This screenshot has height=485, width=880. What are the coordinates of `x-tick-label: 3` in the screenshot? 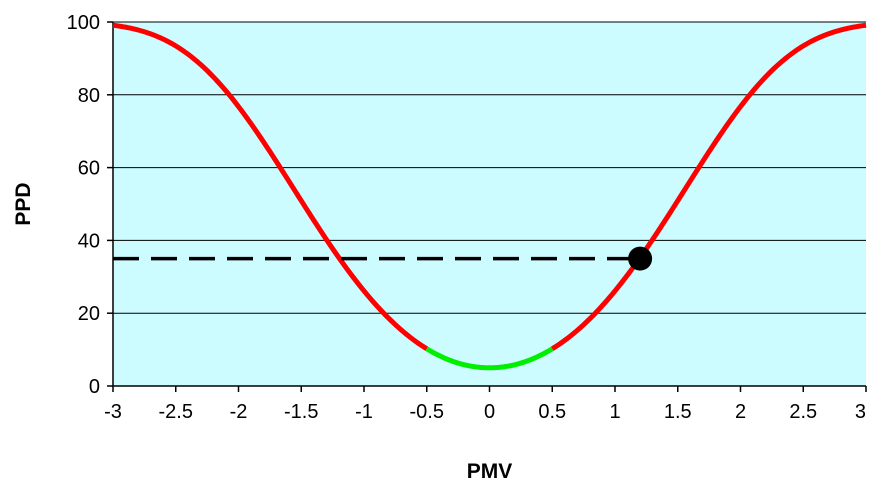 It's located at (860, 412).